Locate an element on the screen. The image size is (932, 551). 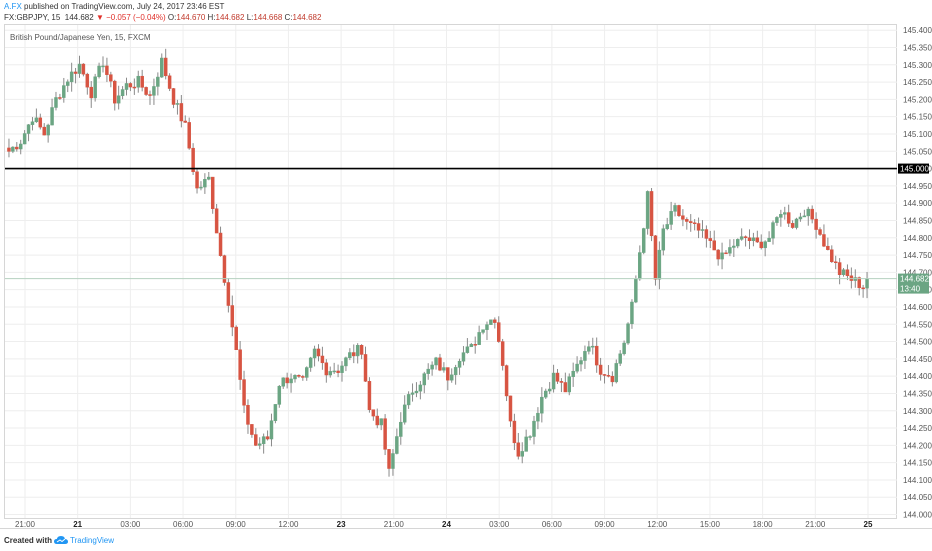
x-tick-label: 24 is located at coordinates (446, 524).